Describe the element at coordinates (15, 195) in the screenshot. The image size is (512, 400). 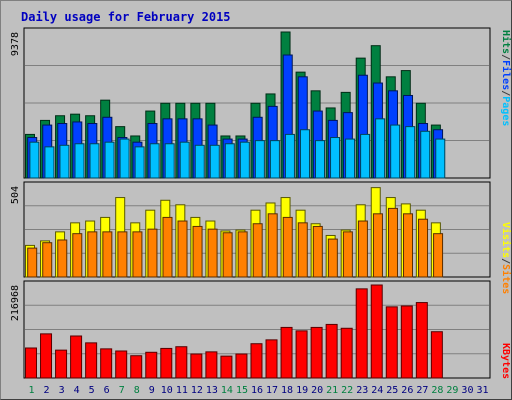
I see `y-max-label-middle: 504` at that location.